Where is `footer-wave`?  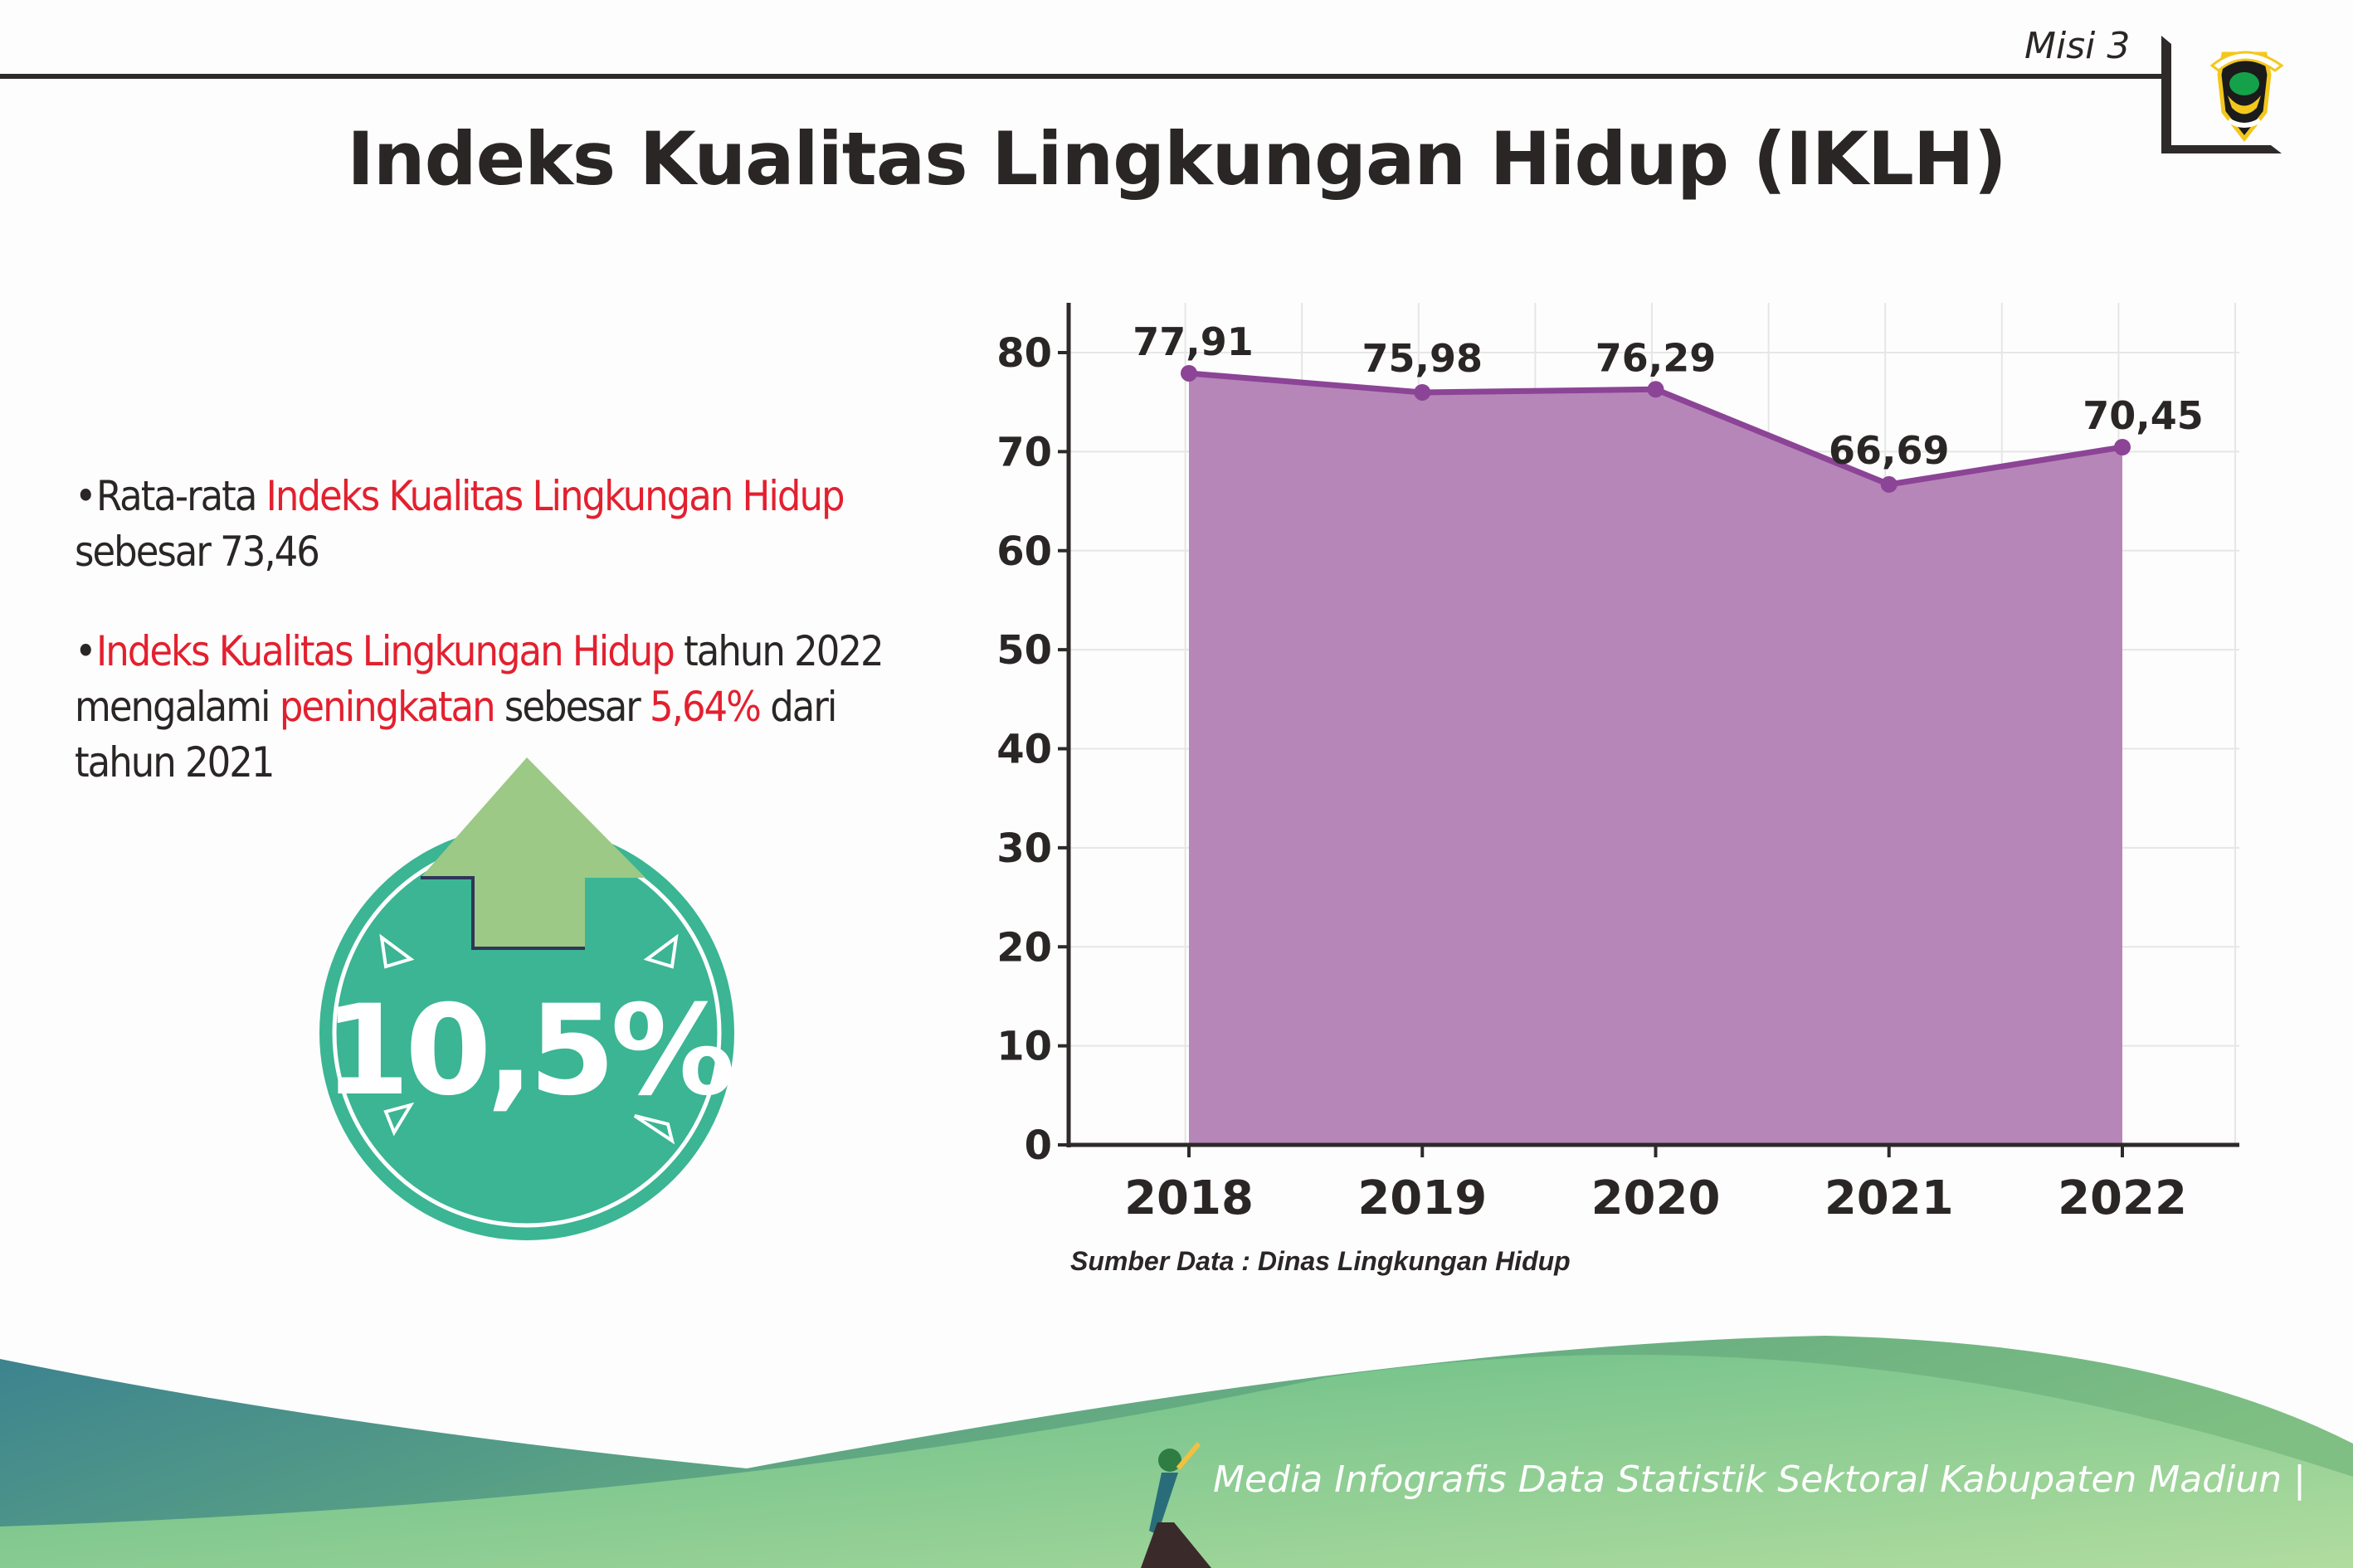 footer-wave is located at coordinates (1176, 1452).